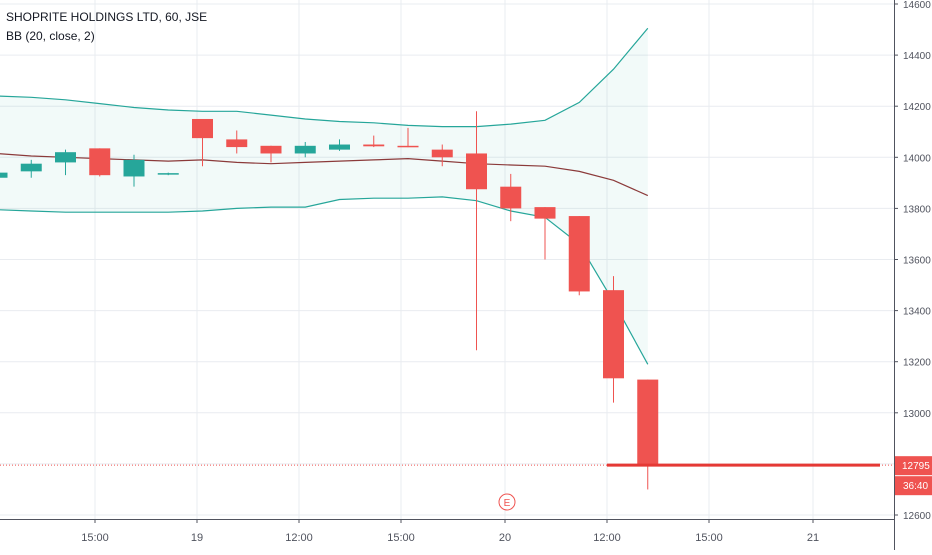 The width and height of the screenshot is (932, 555). I want to click on earnings-marker-circle, so click(507, 502).